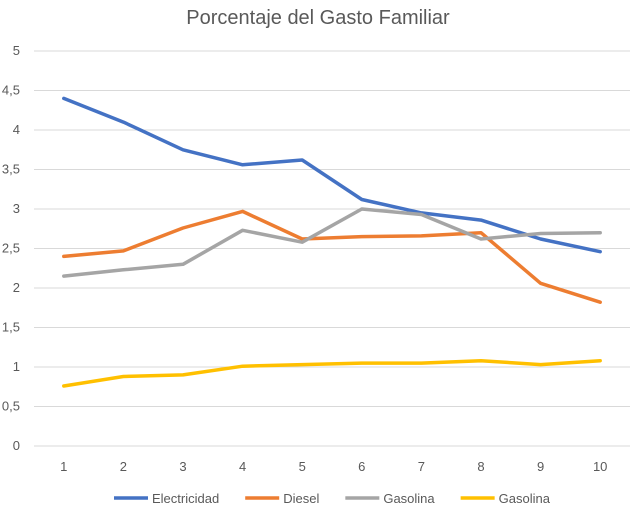 This screenshot has height=515, width=637. Describe the element at coordinates (16, 445) in the screenshot. I see `y-tick-label: 0` at that location.